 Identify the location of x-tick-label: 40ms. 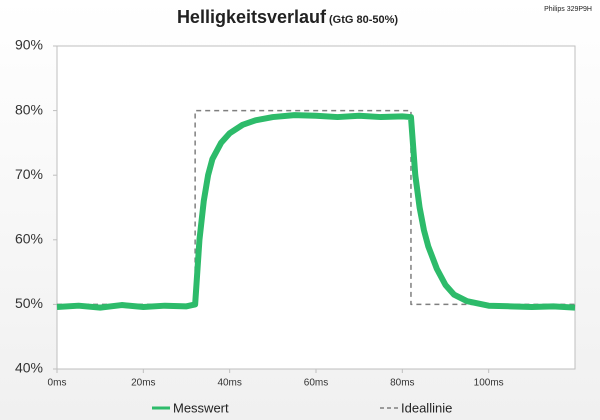
(229, 383).